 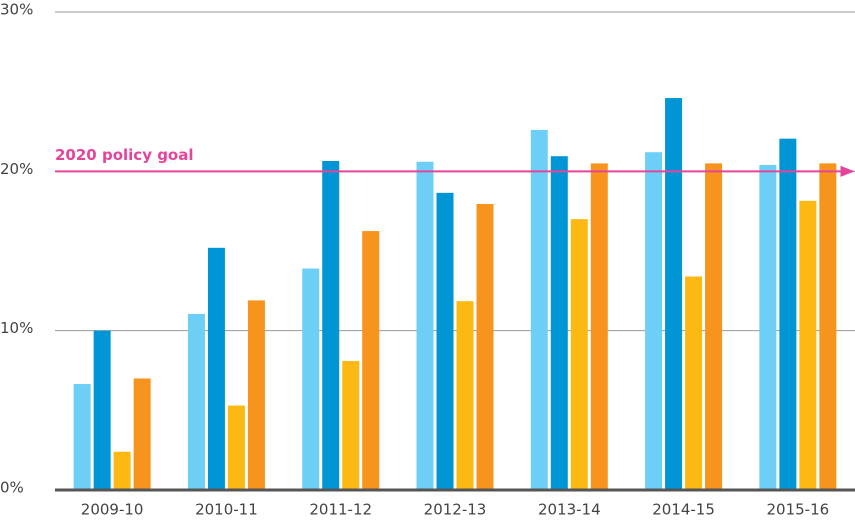 I want to click on y-tick-label: 20%, so click(x=16, y=169).